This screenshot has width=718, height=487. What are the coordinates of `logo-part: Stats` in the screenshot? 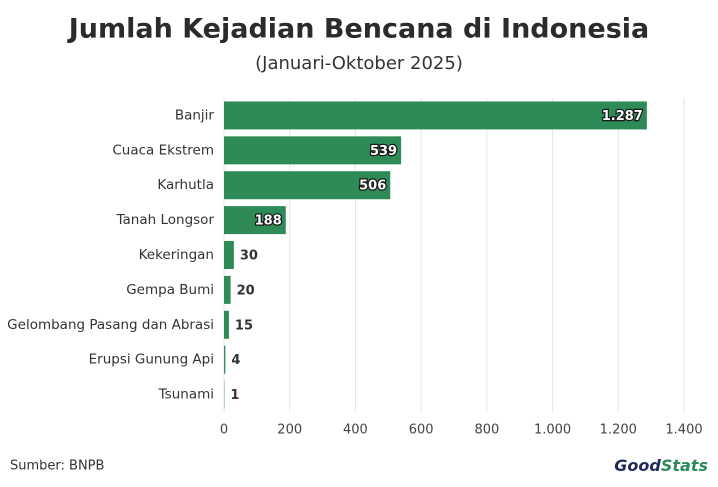 It's located at (684, 465).